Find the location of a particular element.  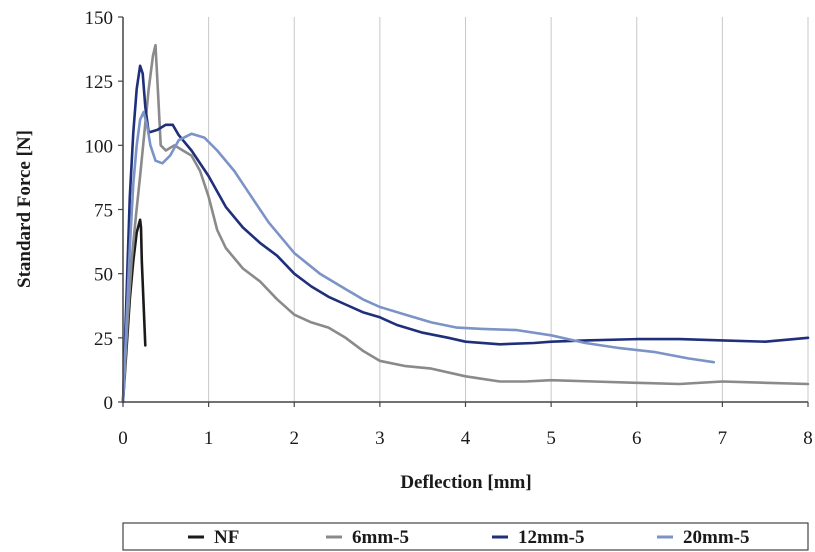

y-tick-label-6: 150 is located at coordinates (99, 18).